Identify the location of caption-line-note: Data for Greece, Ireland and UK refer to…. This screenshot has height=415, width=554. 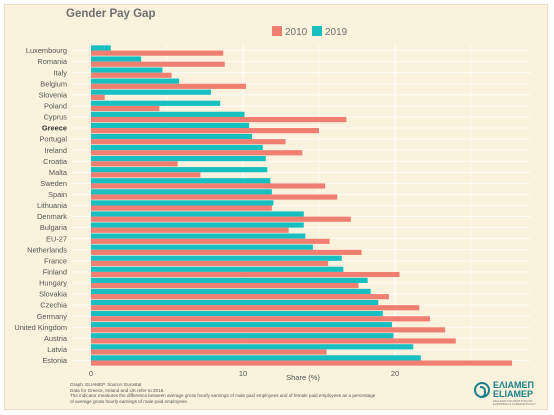
(117, 390).